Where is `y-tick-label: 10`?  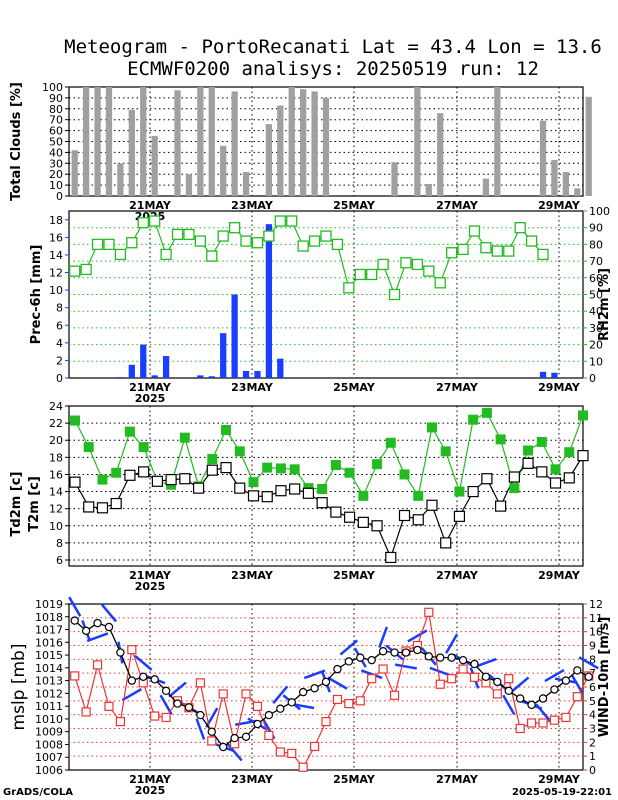 y-tick-label: 10 is located at coordinates (56, 185).